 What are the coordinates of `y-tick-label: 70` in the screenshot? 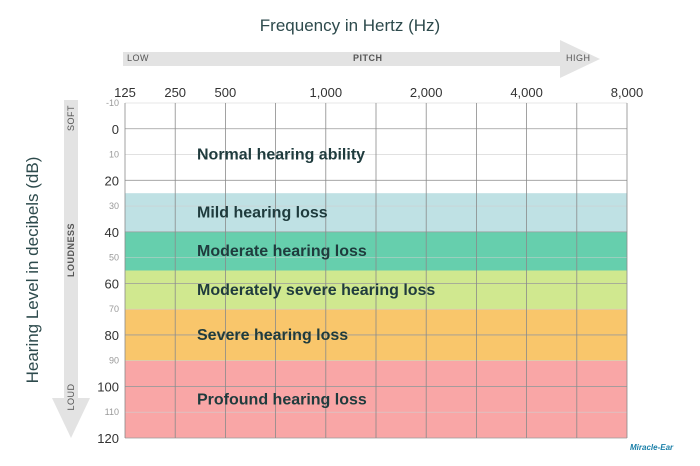 It's located at (114, 309).